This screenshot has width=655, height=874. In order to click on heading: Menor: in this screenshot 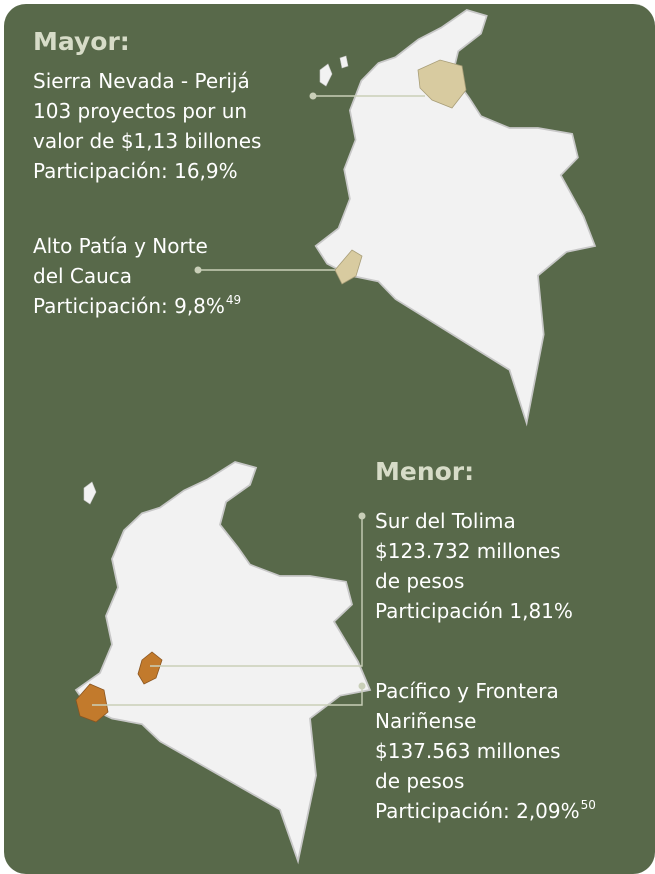, I will do `click(424, 471)`.